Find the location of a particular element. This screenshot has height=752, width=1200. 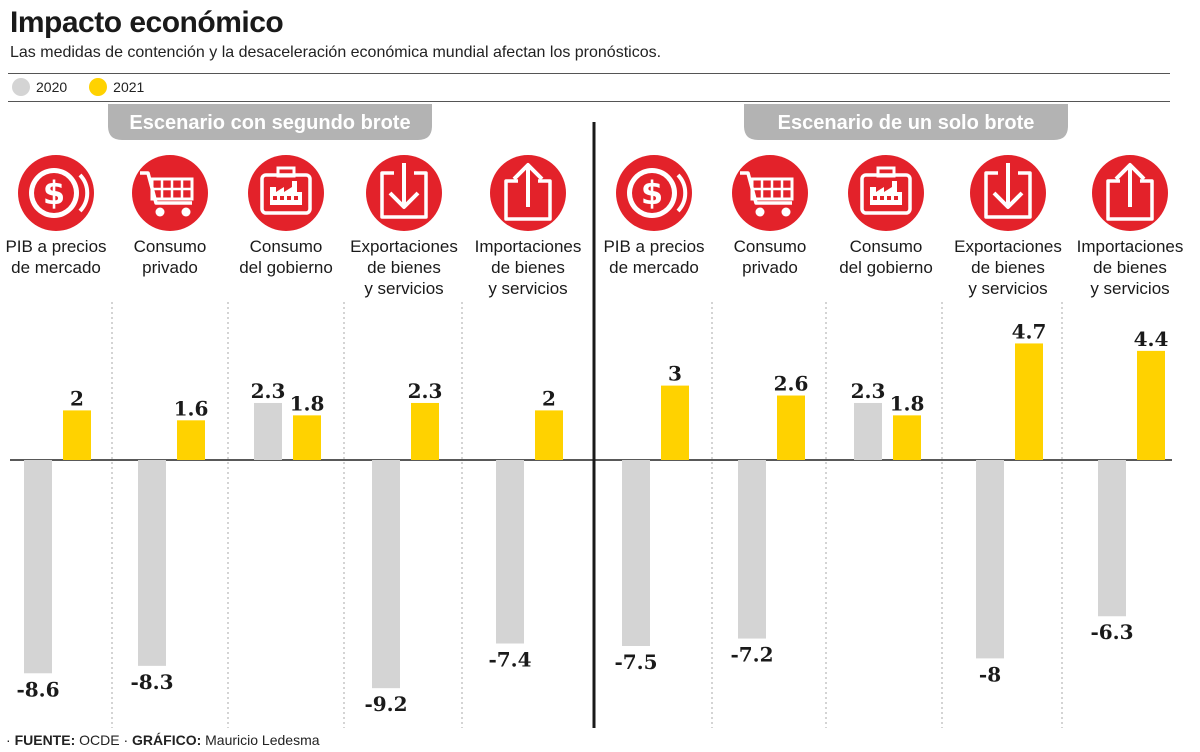

category-4: Exportaciones de bienes y servicios -8 4.7 is located at coordinates (1008, 420).